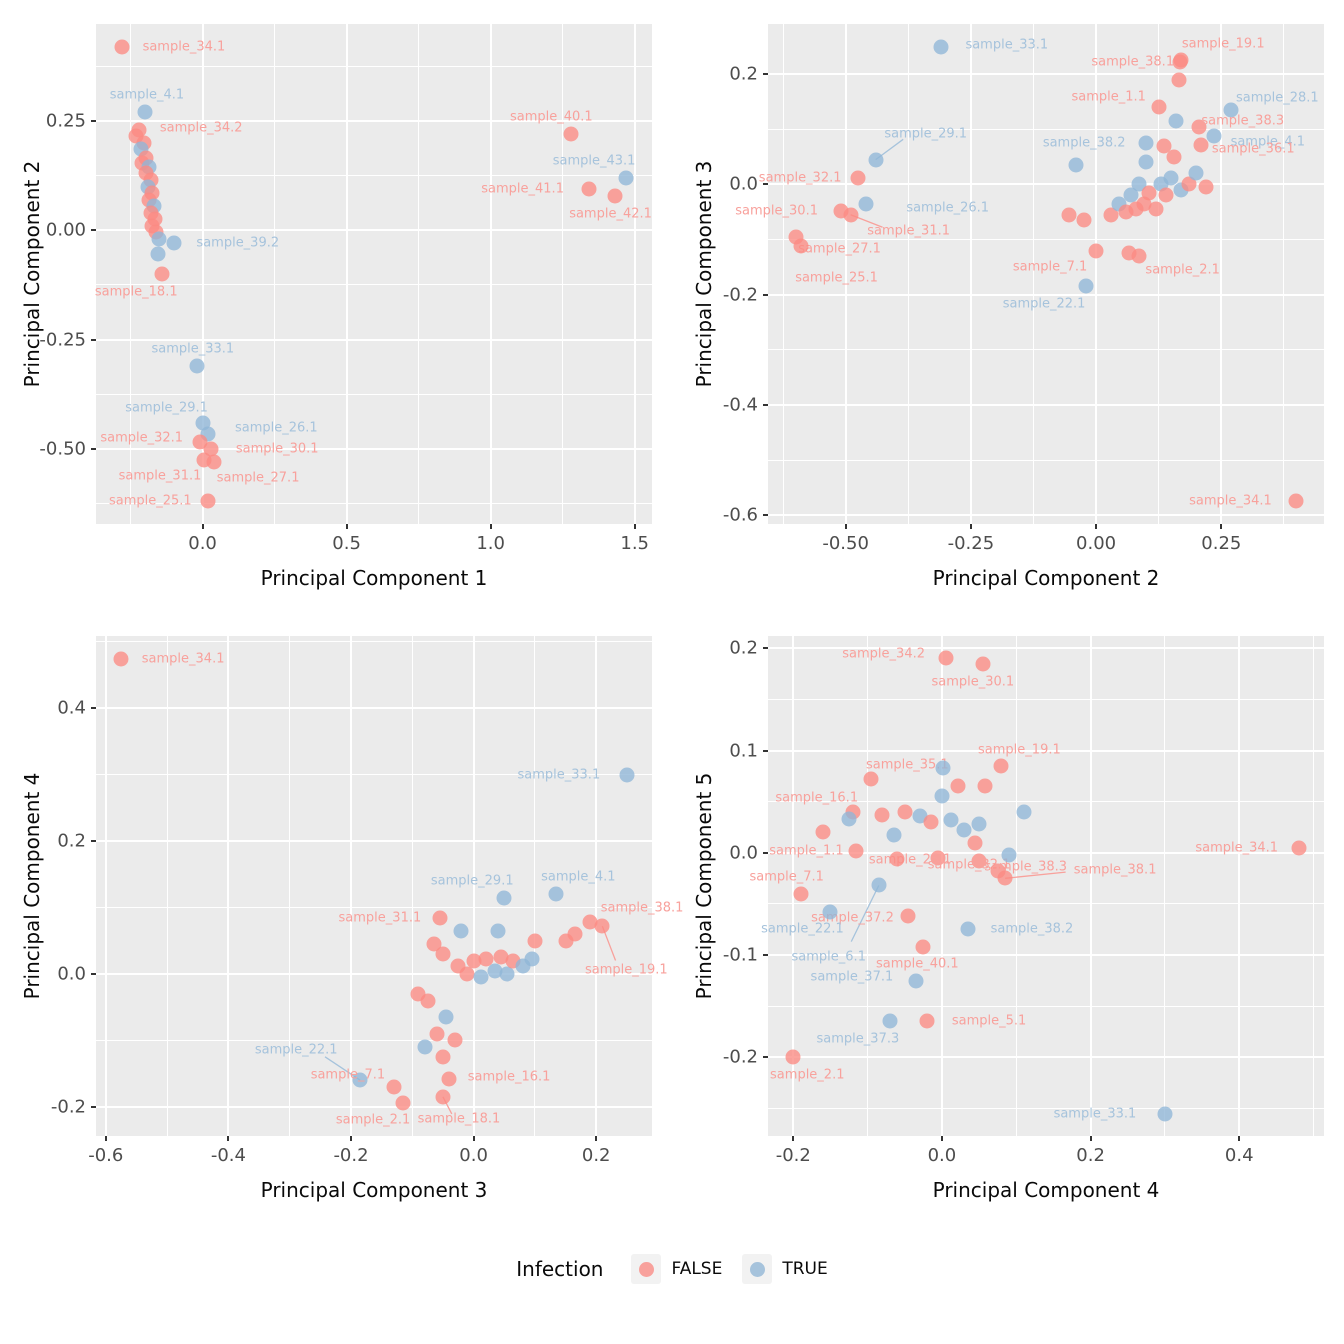  I want to click on legend-item-false: FALSE, so click(676, 1269).